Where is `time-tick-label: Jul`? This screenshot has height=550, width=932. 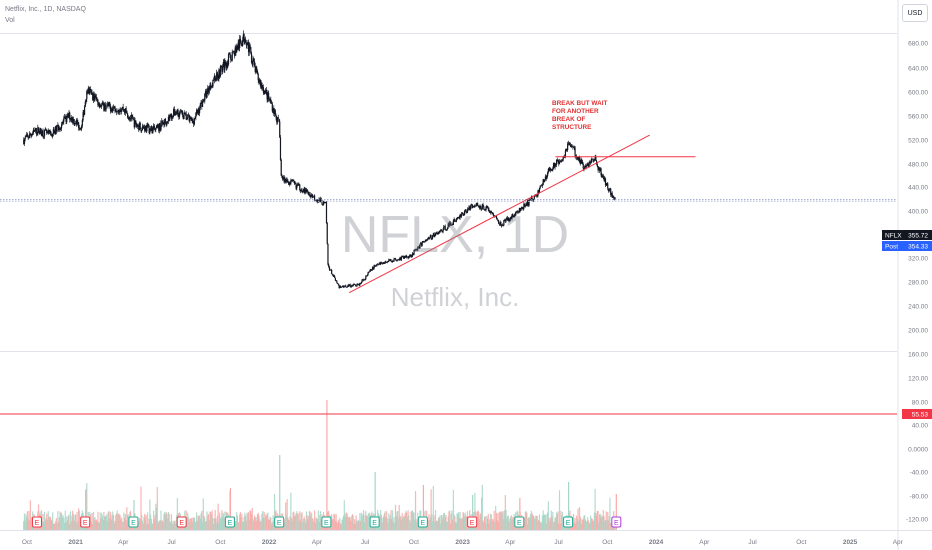
time-tick-label: Jul is located at coordinates (752, 542).